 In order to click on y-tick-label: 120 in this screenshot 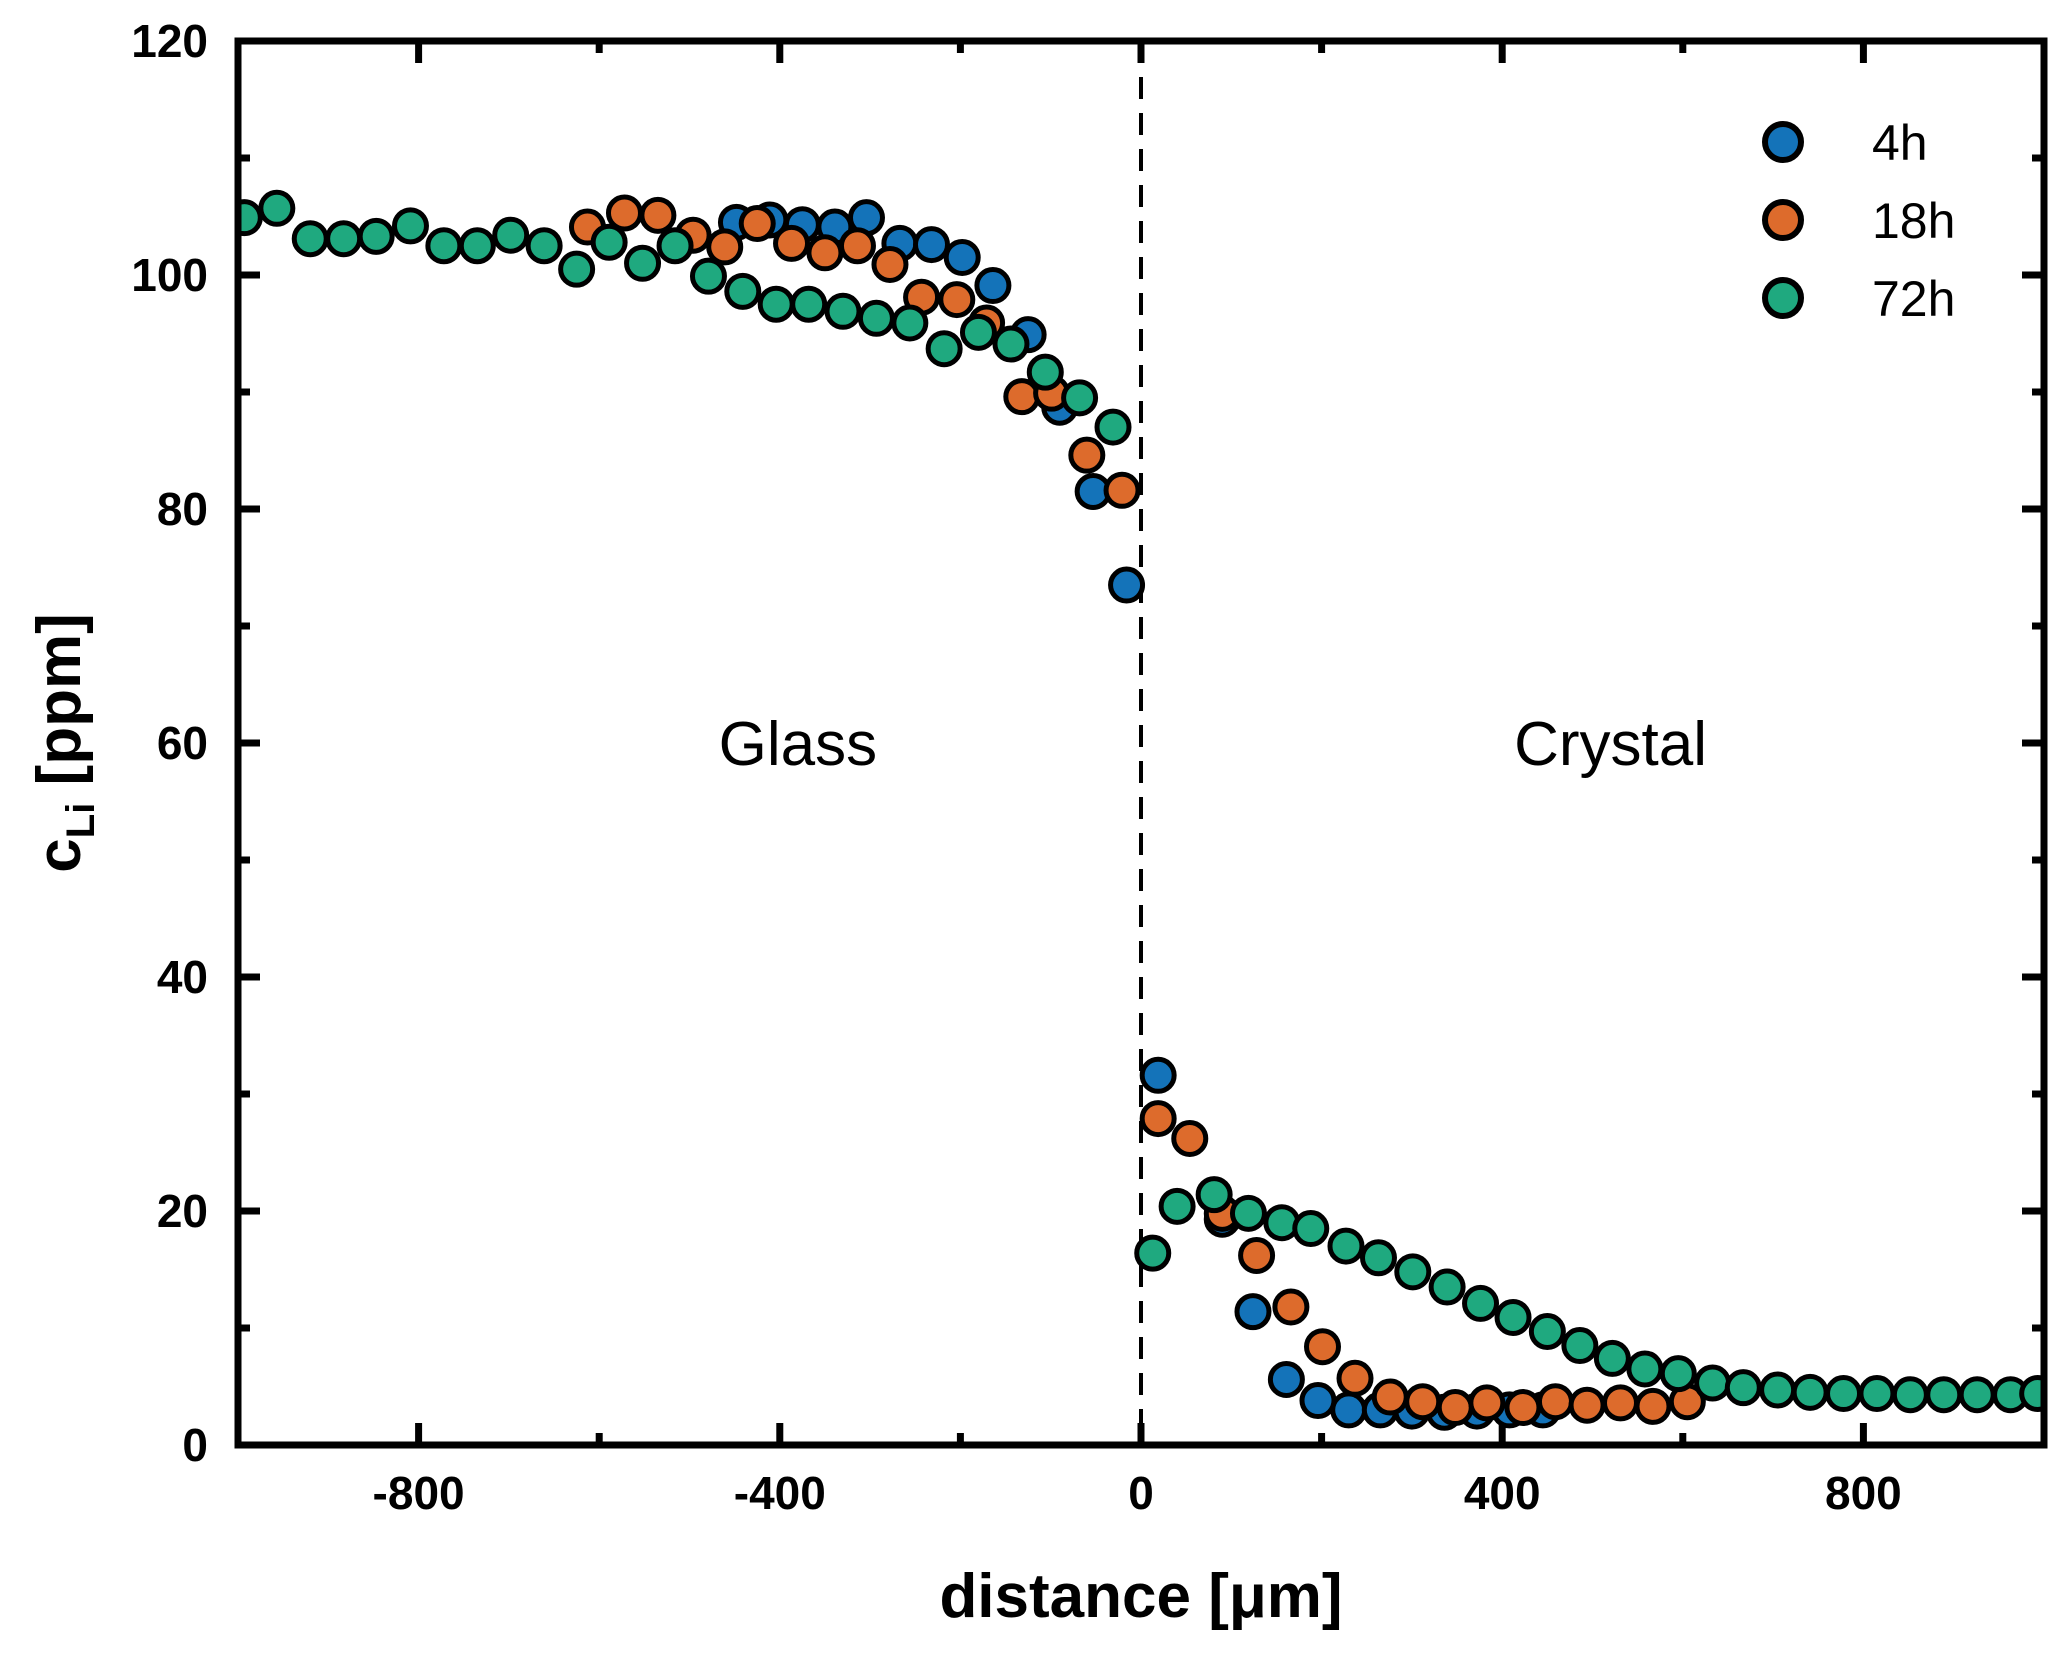, I will do `click(169, 41)`.